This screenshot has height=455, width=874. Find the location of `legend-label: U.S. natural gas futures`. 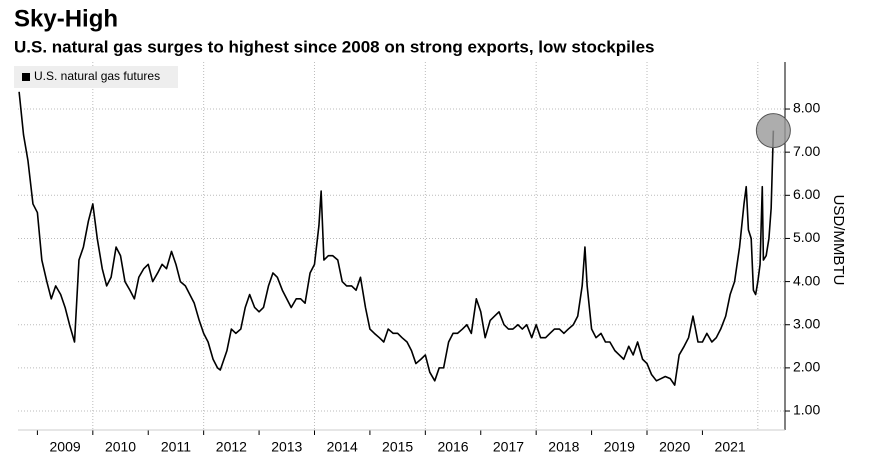

legend-label: U.S. natural gas futures is located at coordinates (97, 76).